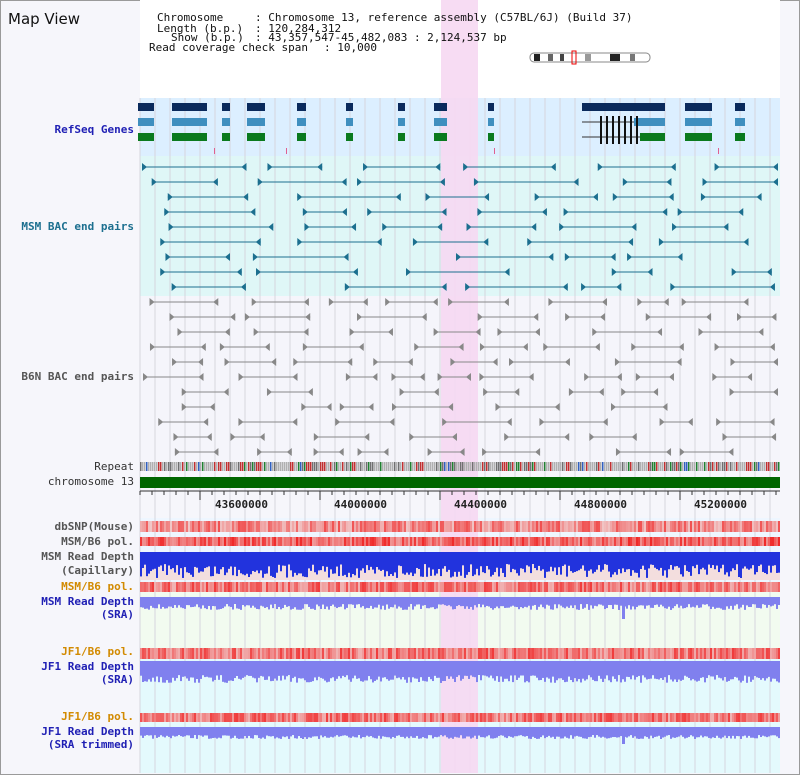 This screenshot has width=800, height=775. Describe the element at coordinates (97, 586) in the screenshot. I see `msm-b6-pol-label-2: MSM/B6 pol.` at that location.